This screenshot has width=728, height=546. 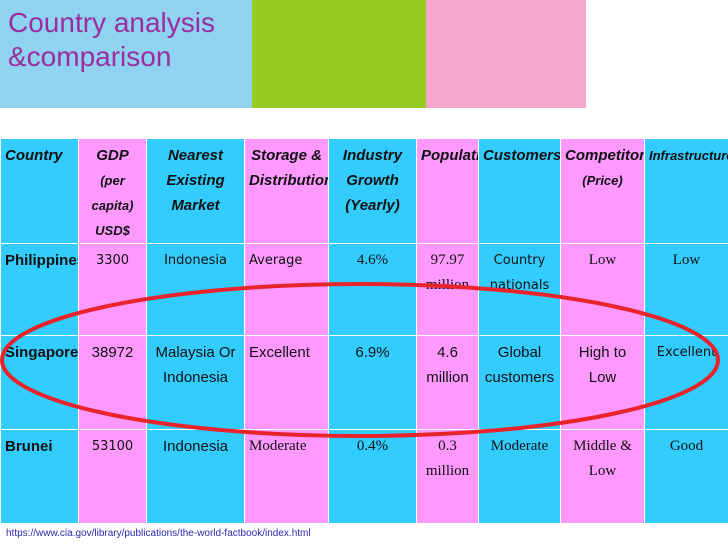 What do you see at coordinates (372, 191) in the screenshot?
I see `header-industry-growth: Industry Growth (Yearly)` at bounding box center [372, 191].